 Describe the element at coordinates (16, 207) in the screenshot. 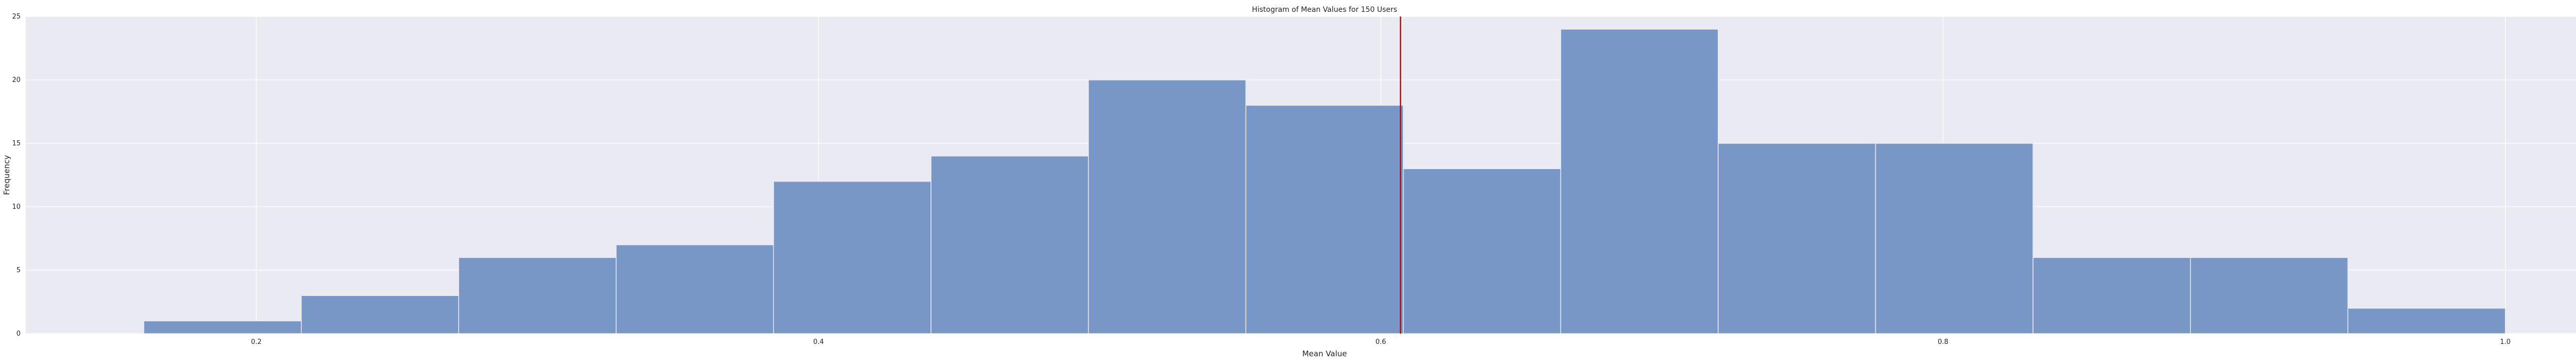

I see `y-tick-label: 10` at that location.